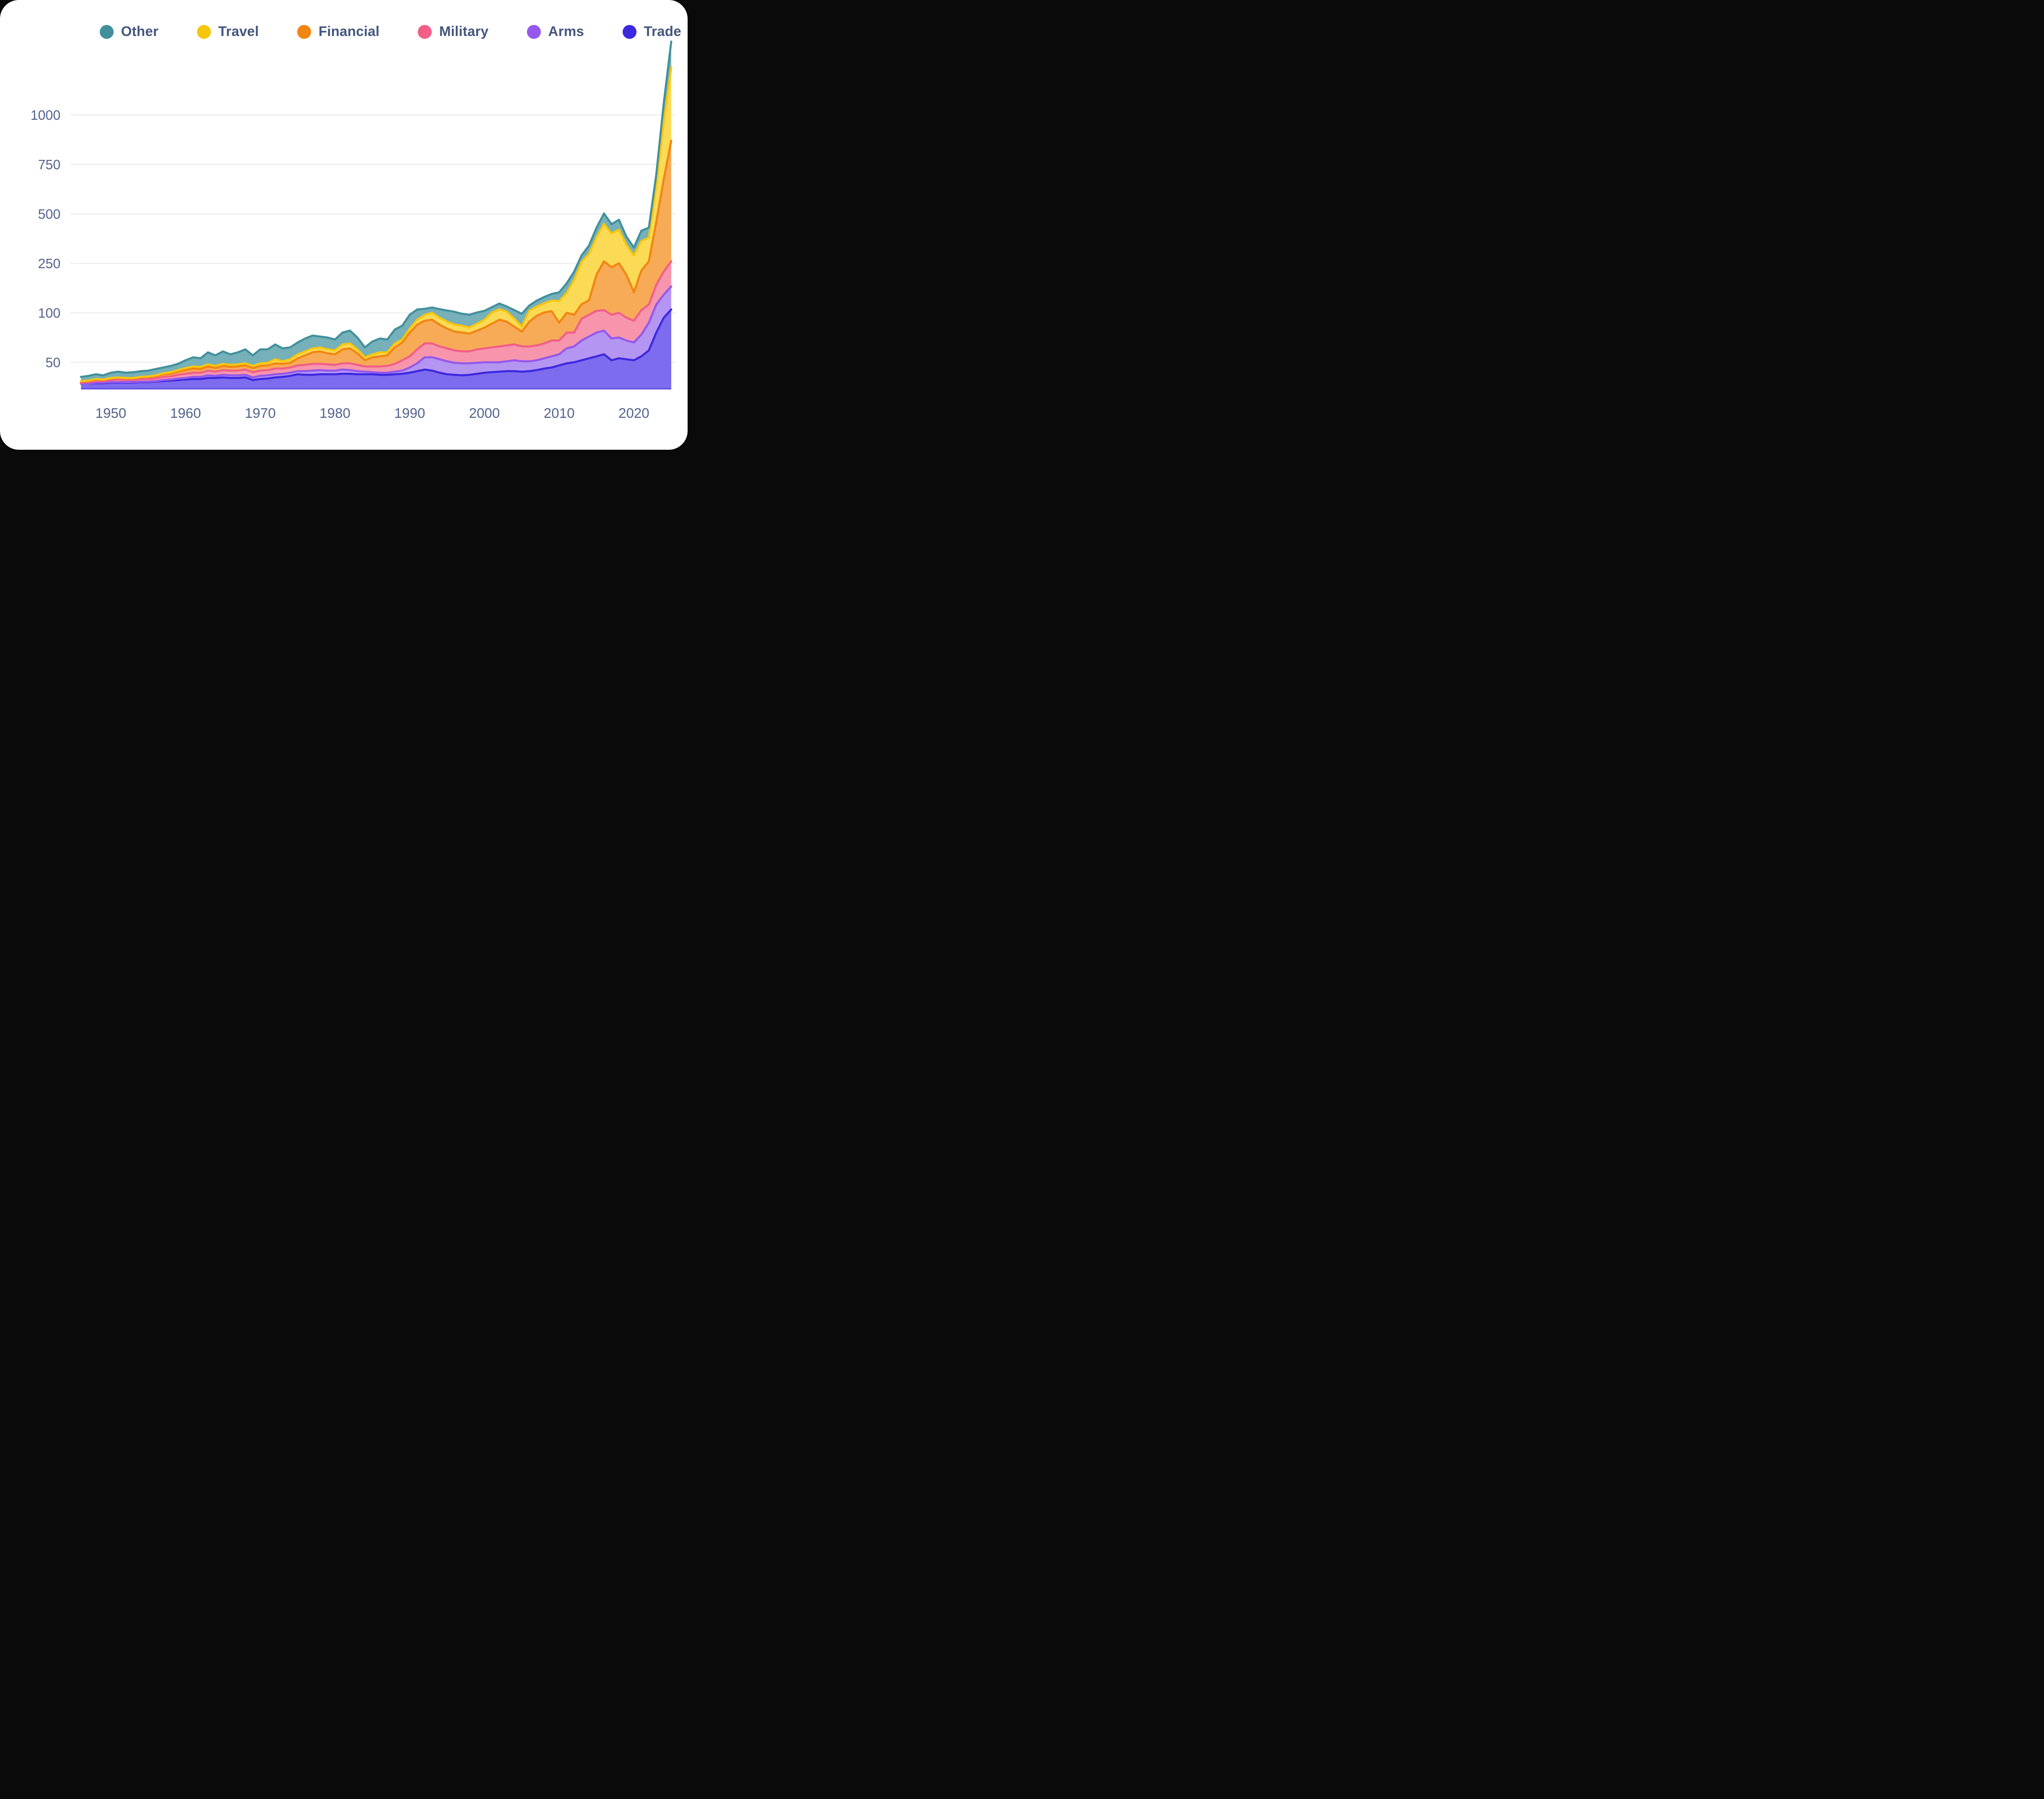  I want to click on line-financial, so click(376, 261).